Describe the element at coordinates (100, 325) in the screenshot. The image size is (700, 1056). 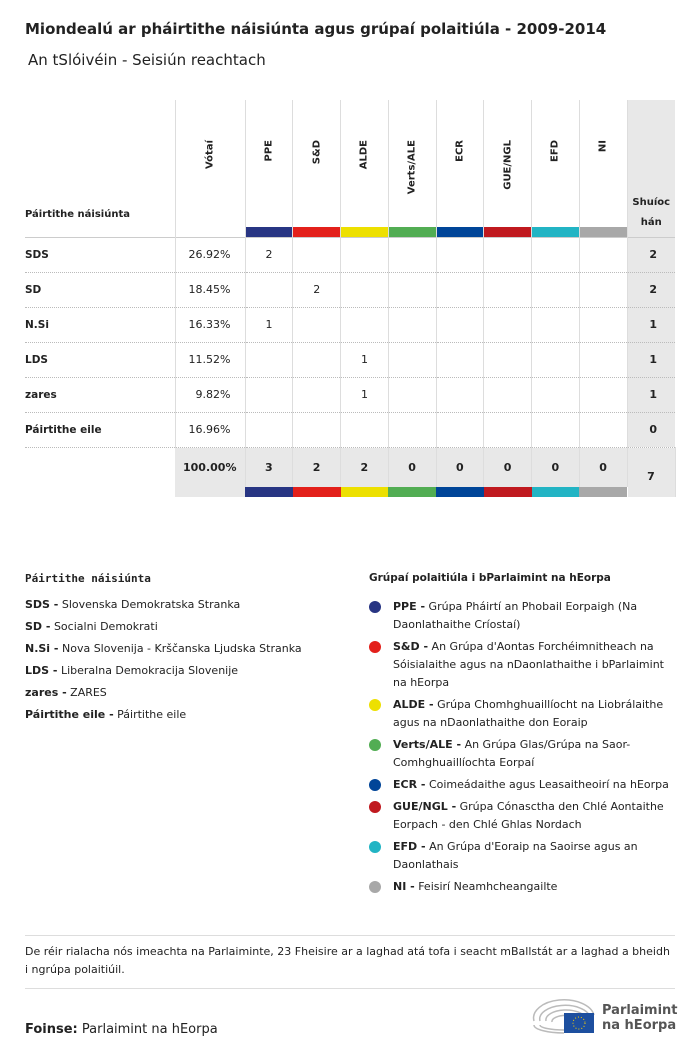
I see `party-name: N.Si` at that location.